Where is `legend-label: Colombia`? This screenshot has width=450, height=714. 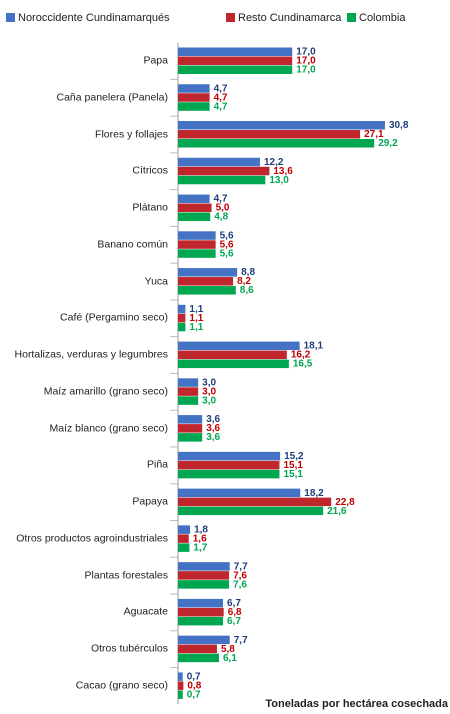
legend-label: Colombia is located at coordinates (382, 18).